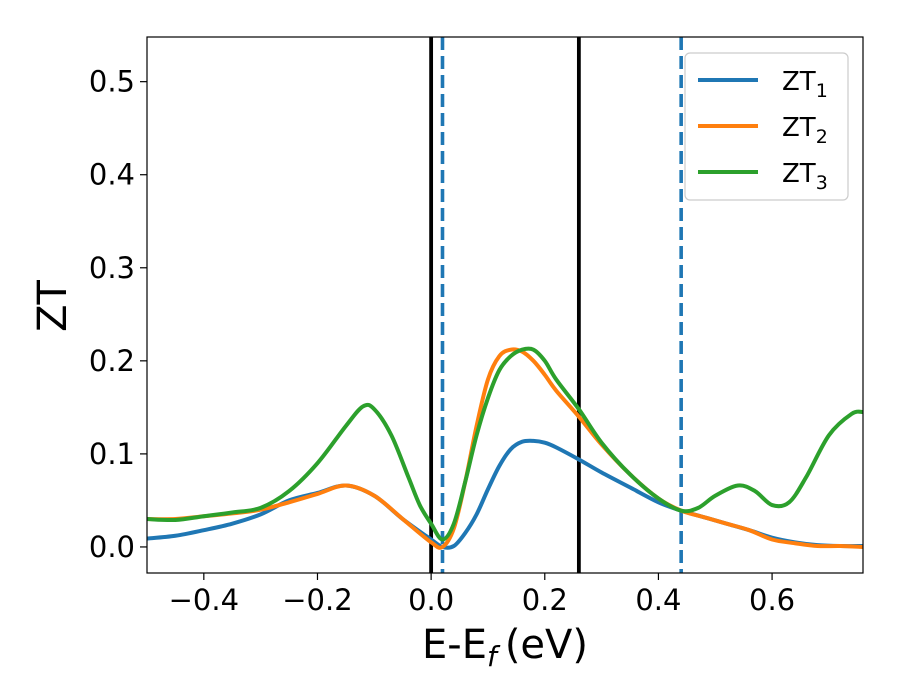 Image resolution: width=900 pixels, height=700 pixels. Describe the element at coordinates (546, 645) in the screenshot. I see `x-axis-label-unit: (eV)` at that location.